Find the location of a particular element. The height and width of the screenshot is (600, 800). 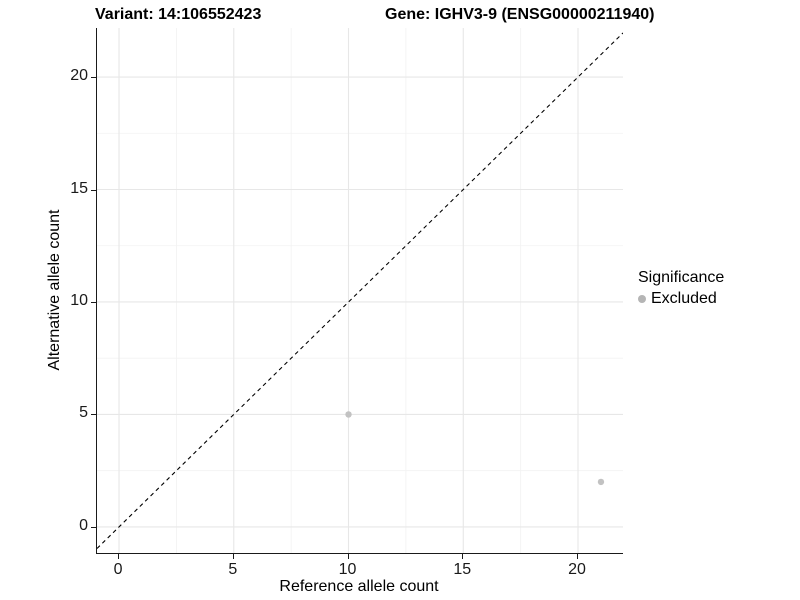

x-tick-label: 20 is located at coordinates (577, 569).